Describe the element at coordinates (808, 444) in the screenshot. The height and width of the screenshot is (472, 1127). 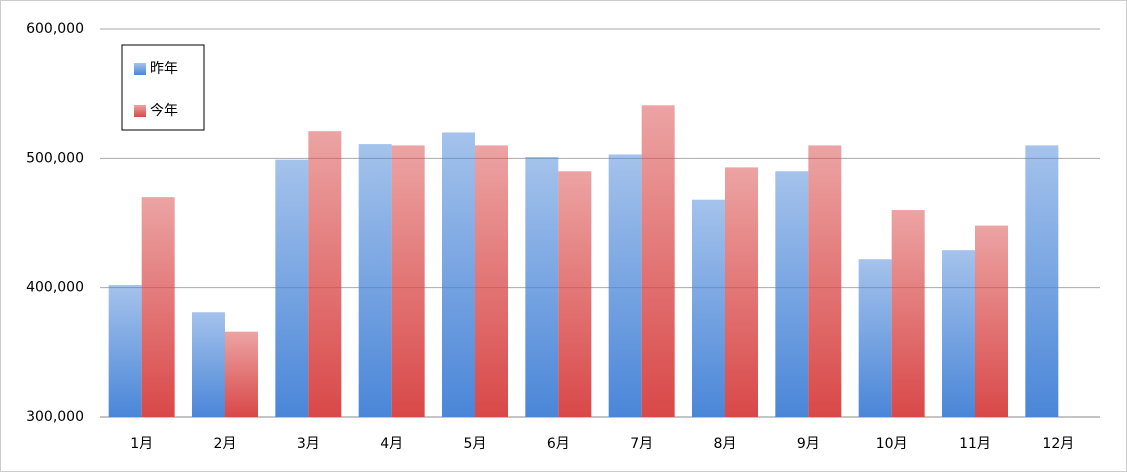
I see `x-tick-label: 9月` at that location.